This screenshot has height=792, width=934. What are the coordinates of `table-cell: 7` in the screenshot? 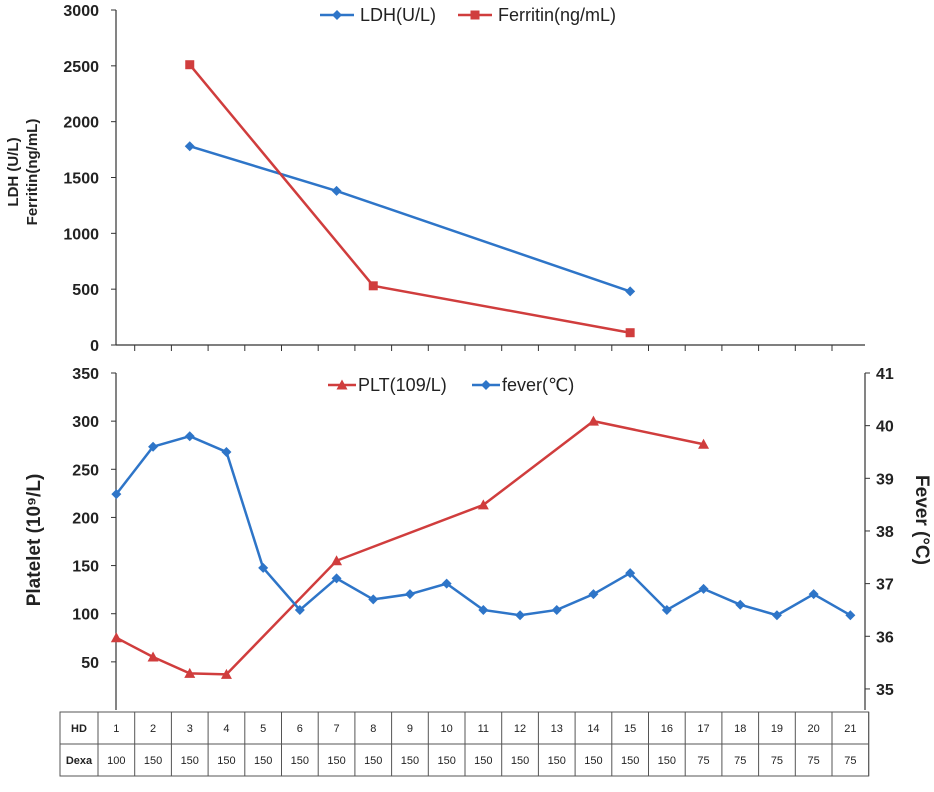 It's located at (336, 729).